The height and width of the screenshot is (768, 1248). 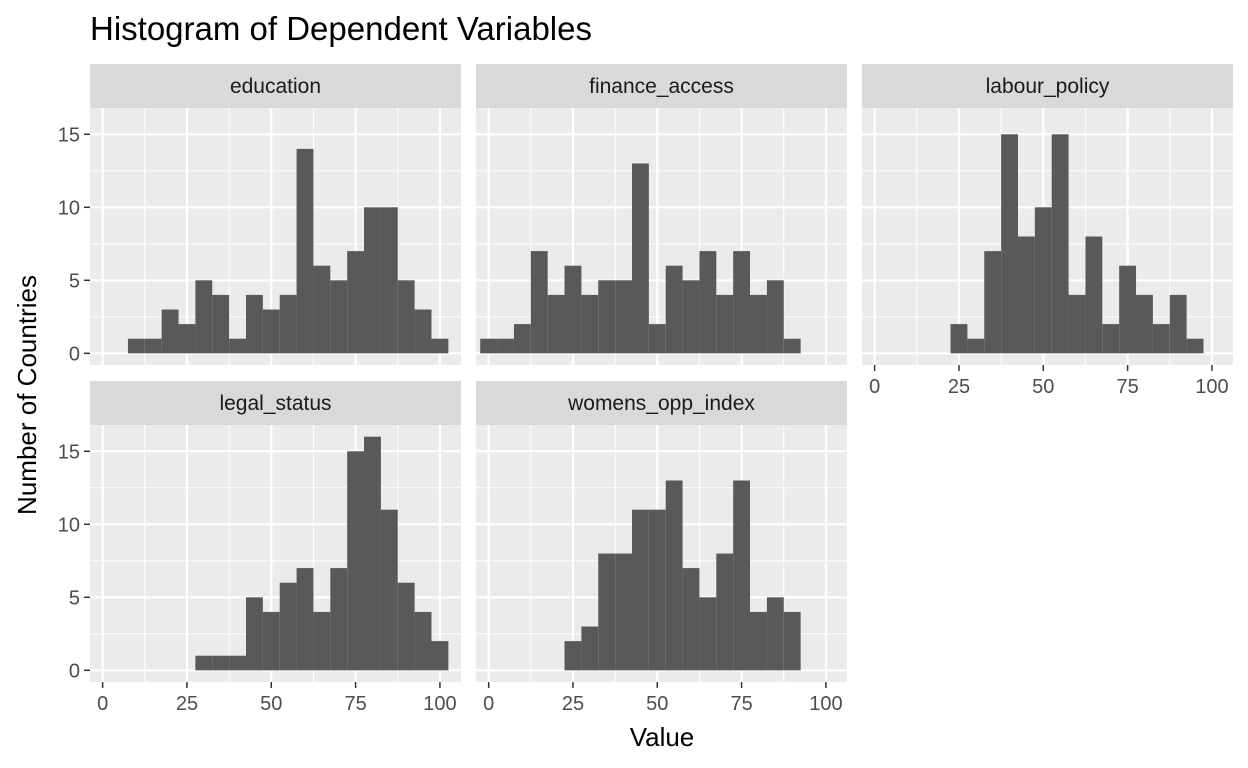 What do you see at coordinates (69, 525) in the screenshot?
I see `y-tick-label: 10` at bounding box center [69, 525].